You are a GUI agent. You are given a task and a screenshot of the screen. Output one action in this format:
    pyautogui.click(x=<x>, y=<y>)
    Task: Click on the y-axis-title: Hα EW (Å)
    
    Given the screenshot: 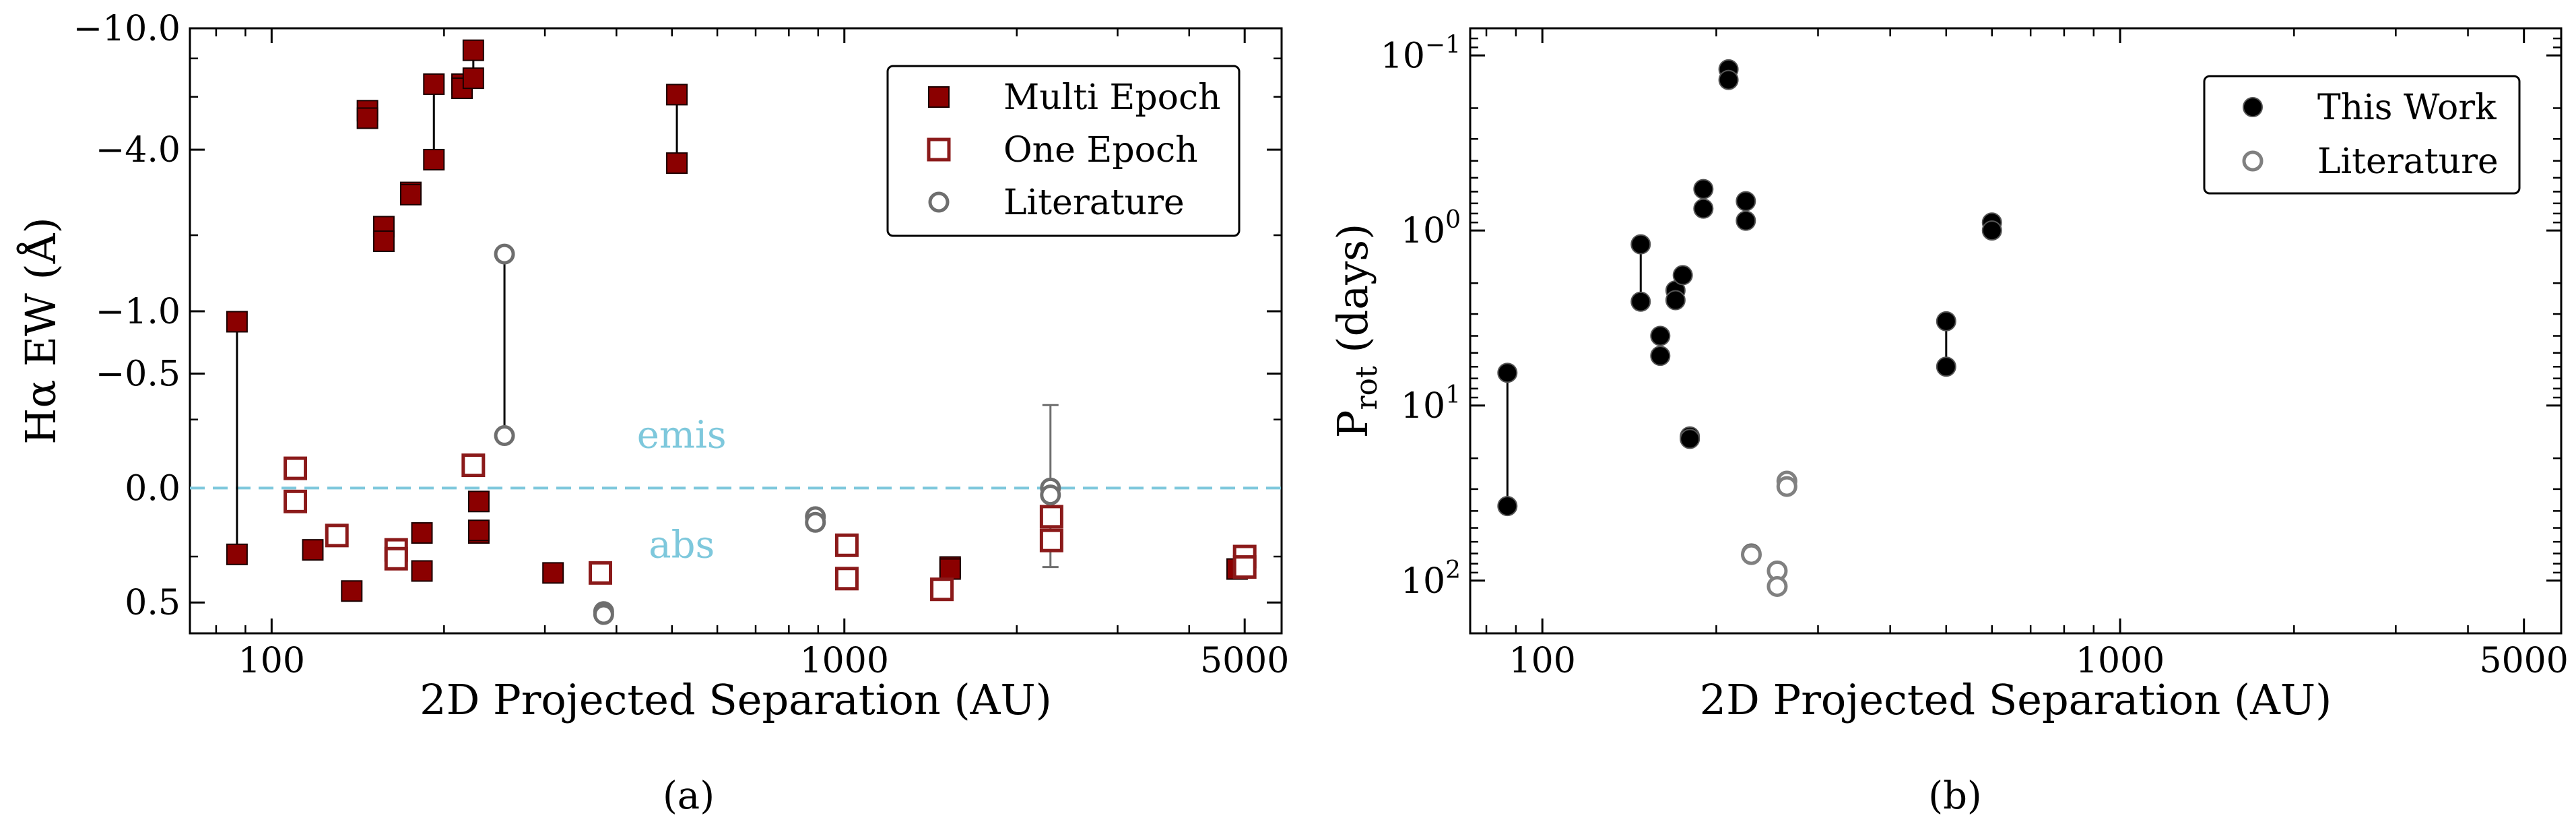 What is the action you would take?
    pyautogui.click(x=40, y=331)
    